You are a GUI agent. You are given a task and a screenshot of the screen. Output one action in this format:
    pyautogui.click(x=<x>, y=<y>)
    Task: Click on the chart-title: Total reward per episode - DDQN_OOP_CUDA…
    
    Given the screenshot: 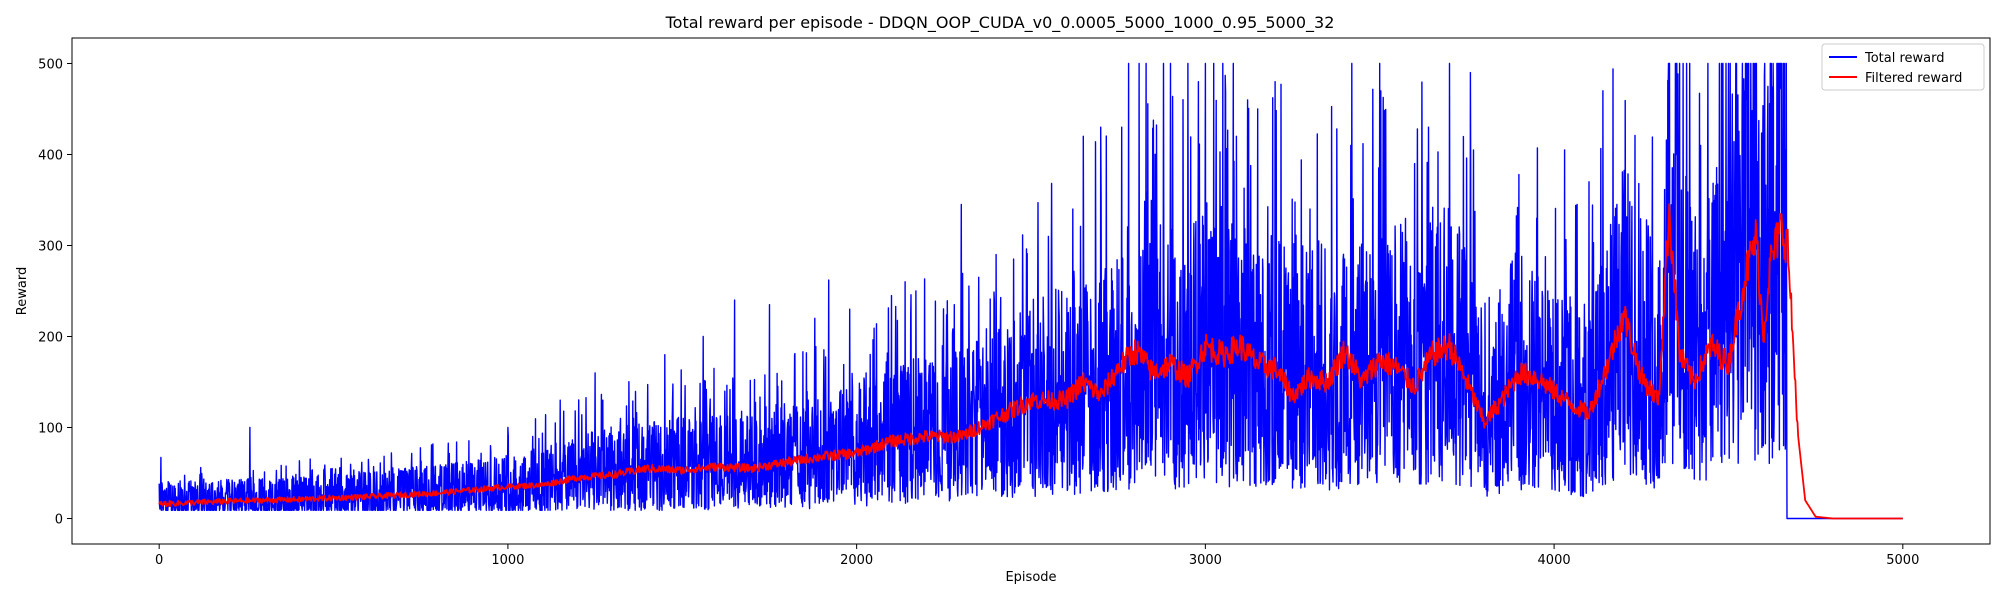 What is the action you would take?
    pyautogui.click(x=1000, y=23)
    